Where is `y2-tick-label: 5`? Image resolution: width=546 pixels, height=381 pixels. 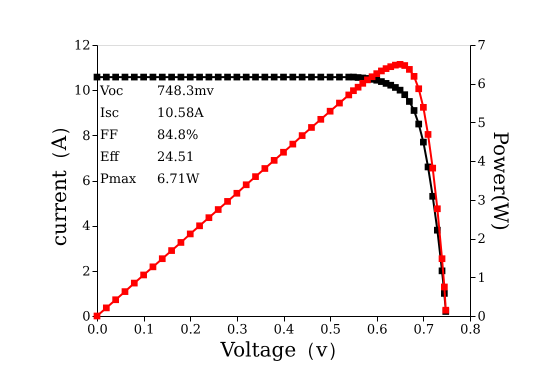
y2-tick-label: 5 is located at coordinates (482, 123).